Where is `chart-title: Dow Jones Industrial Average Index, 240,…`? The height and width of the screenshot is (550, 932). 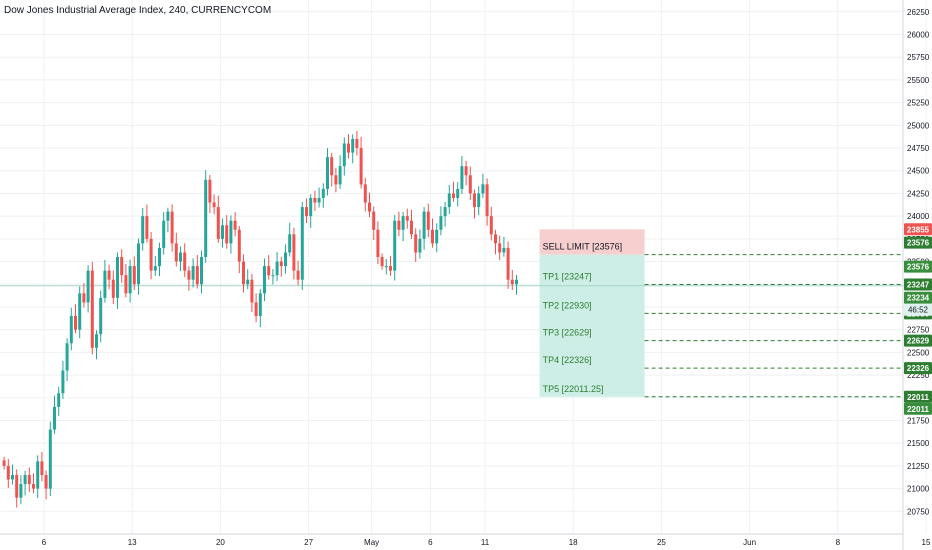
chart-title: Dow Jones Industrial Average Index, 240,… is located at coordinates (138, 10).